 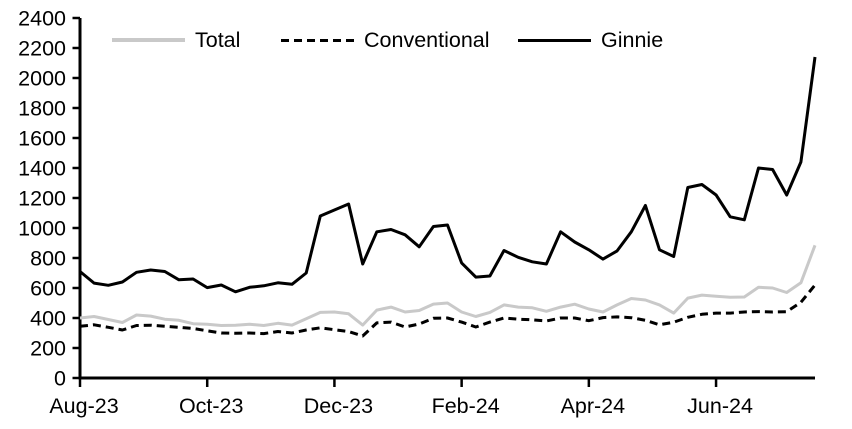 I want to click on y-axis-label: 2200, so click(x=42, y=49).